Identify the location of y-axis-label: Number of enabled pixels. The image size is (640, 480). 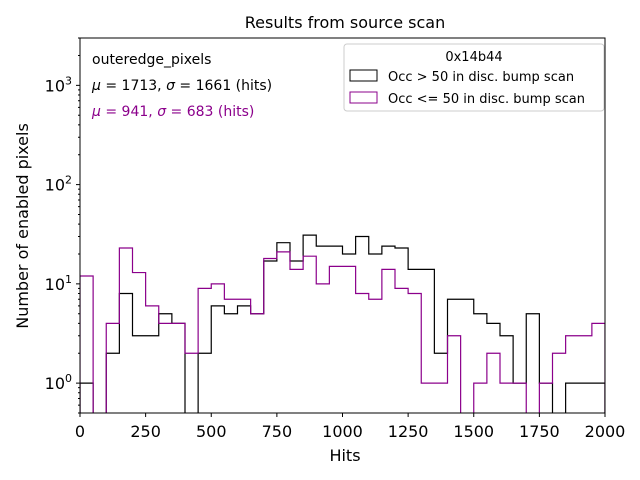
(22, 226).